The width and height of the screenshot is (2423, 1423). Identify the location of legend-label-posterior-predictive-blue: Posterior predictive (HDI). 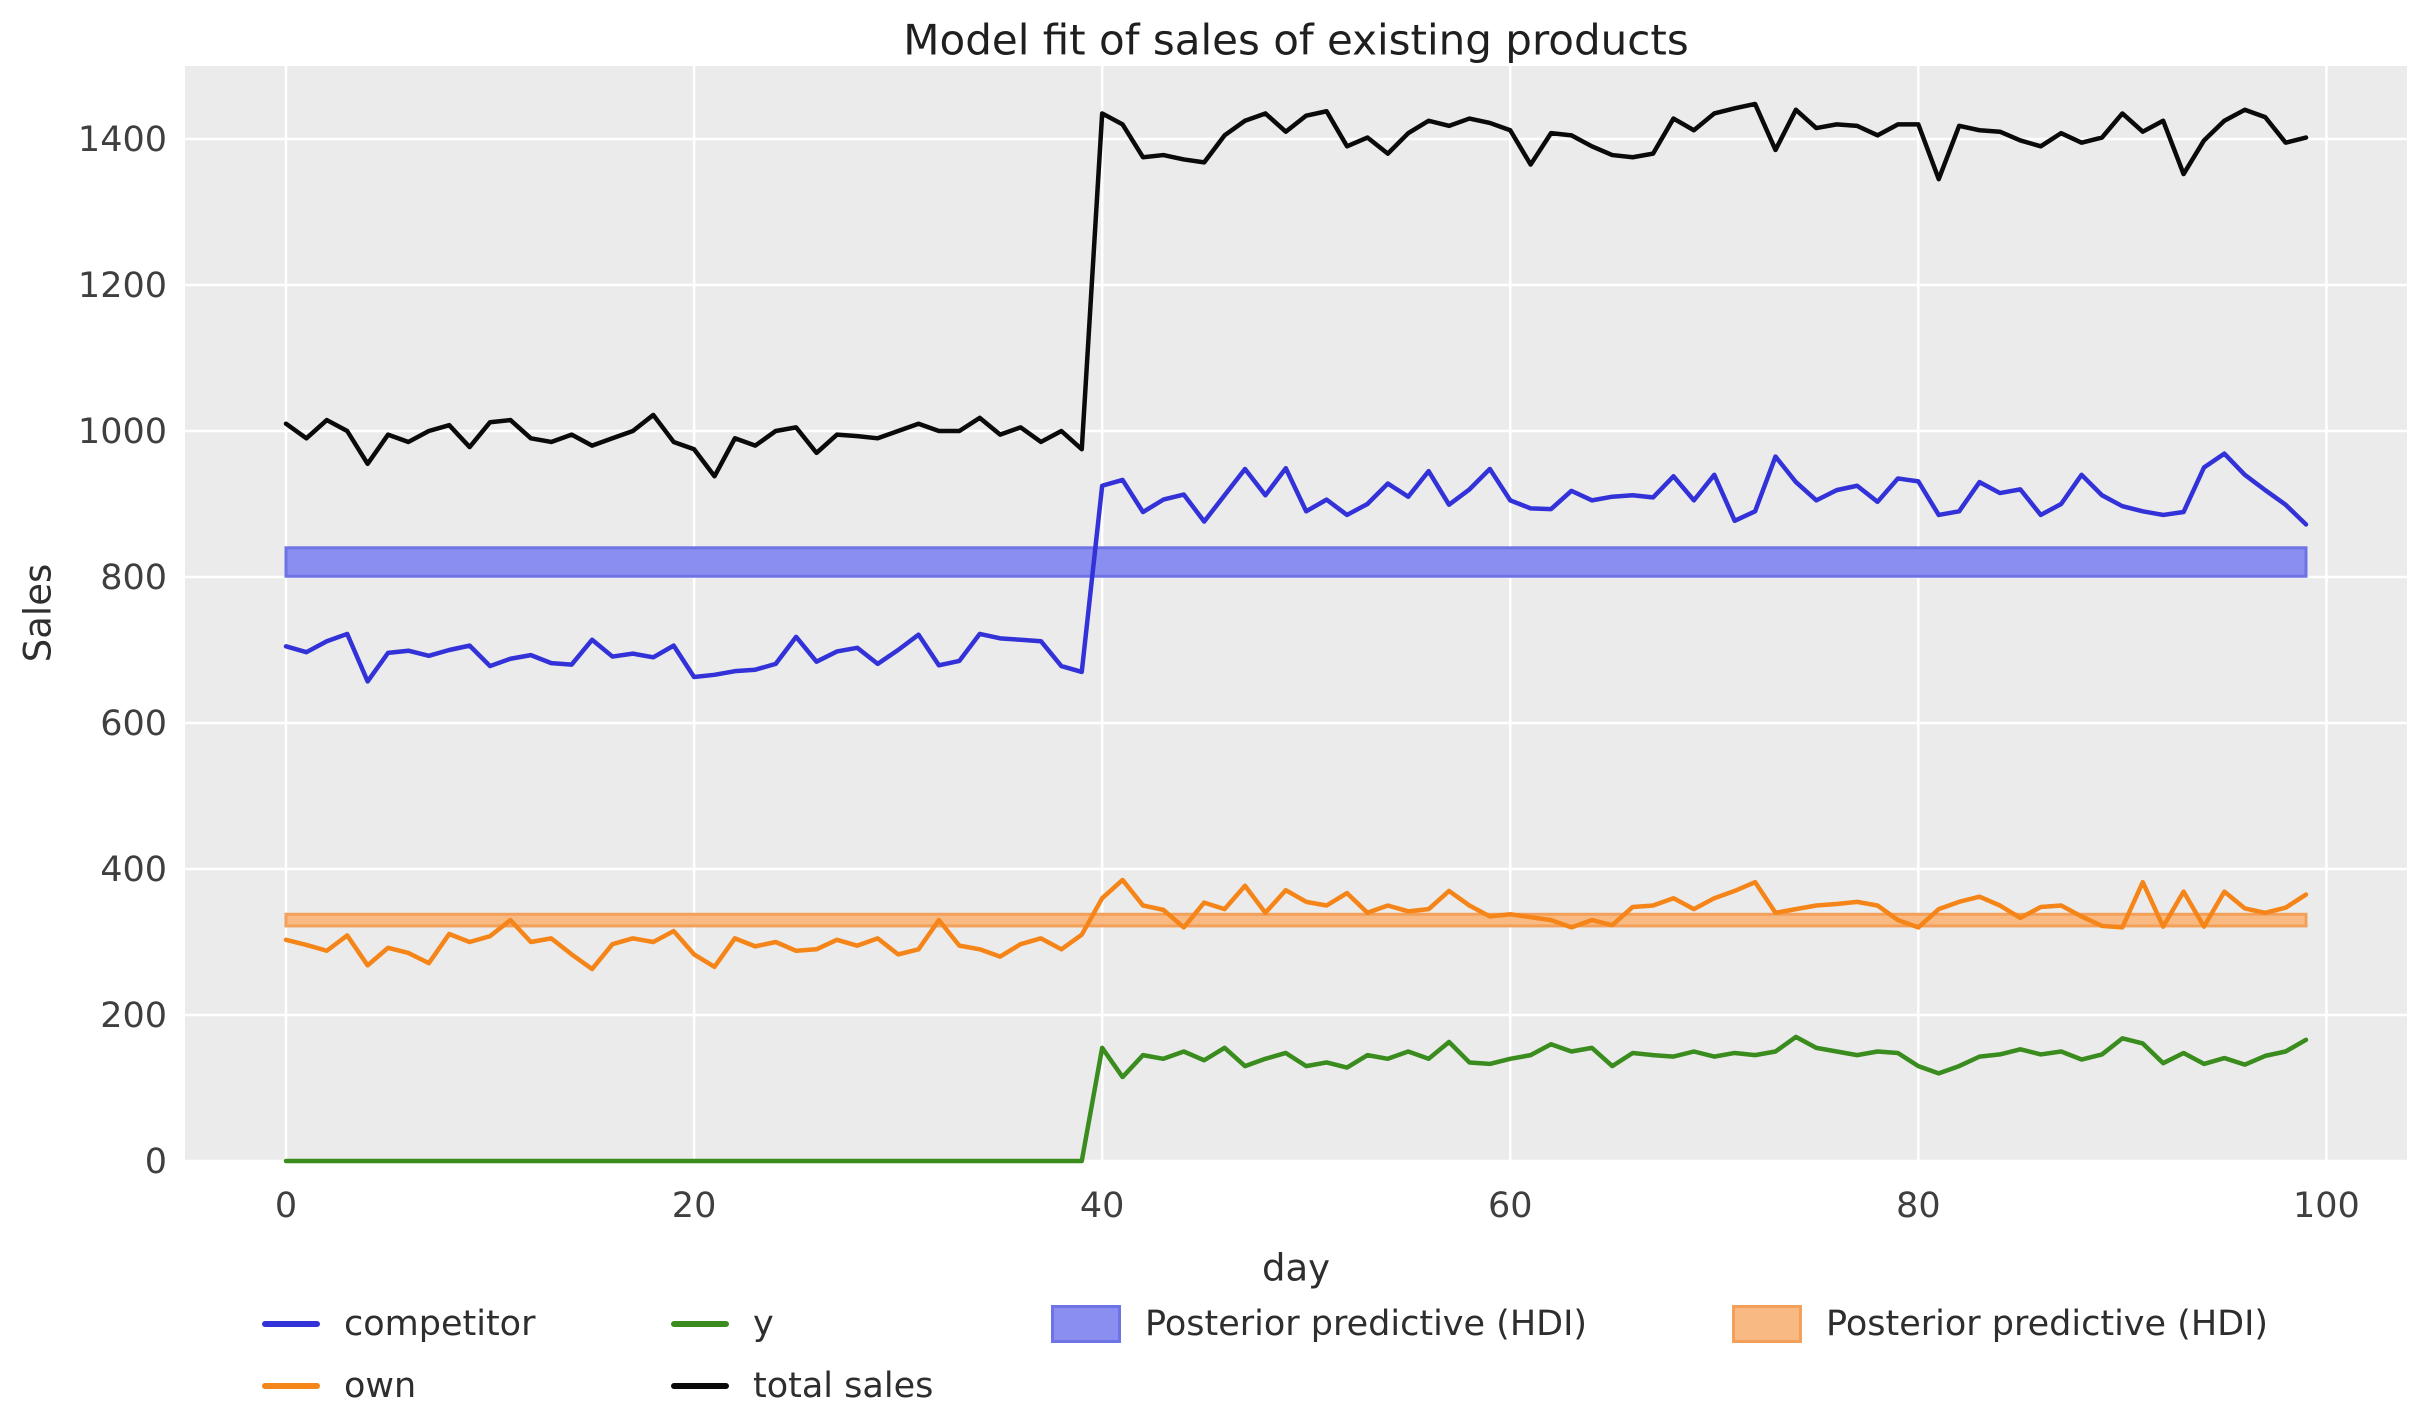
(1366, 1324).